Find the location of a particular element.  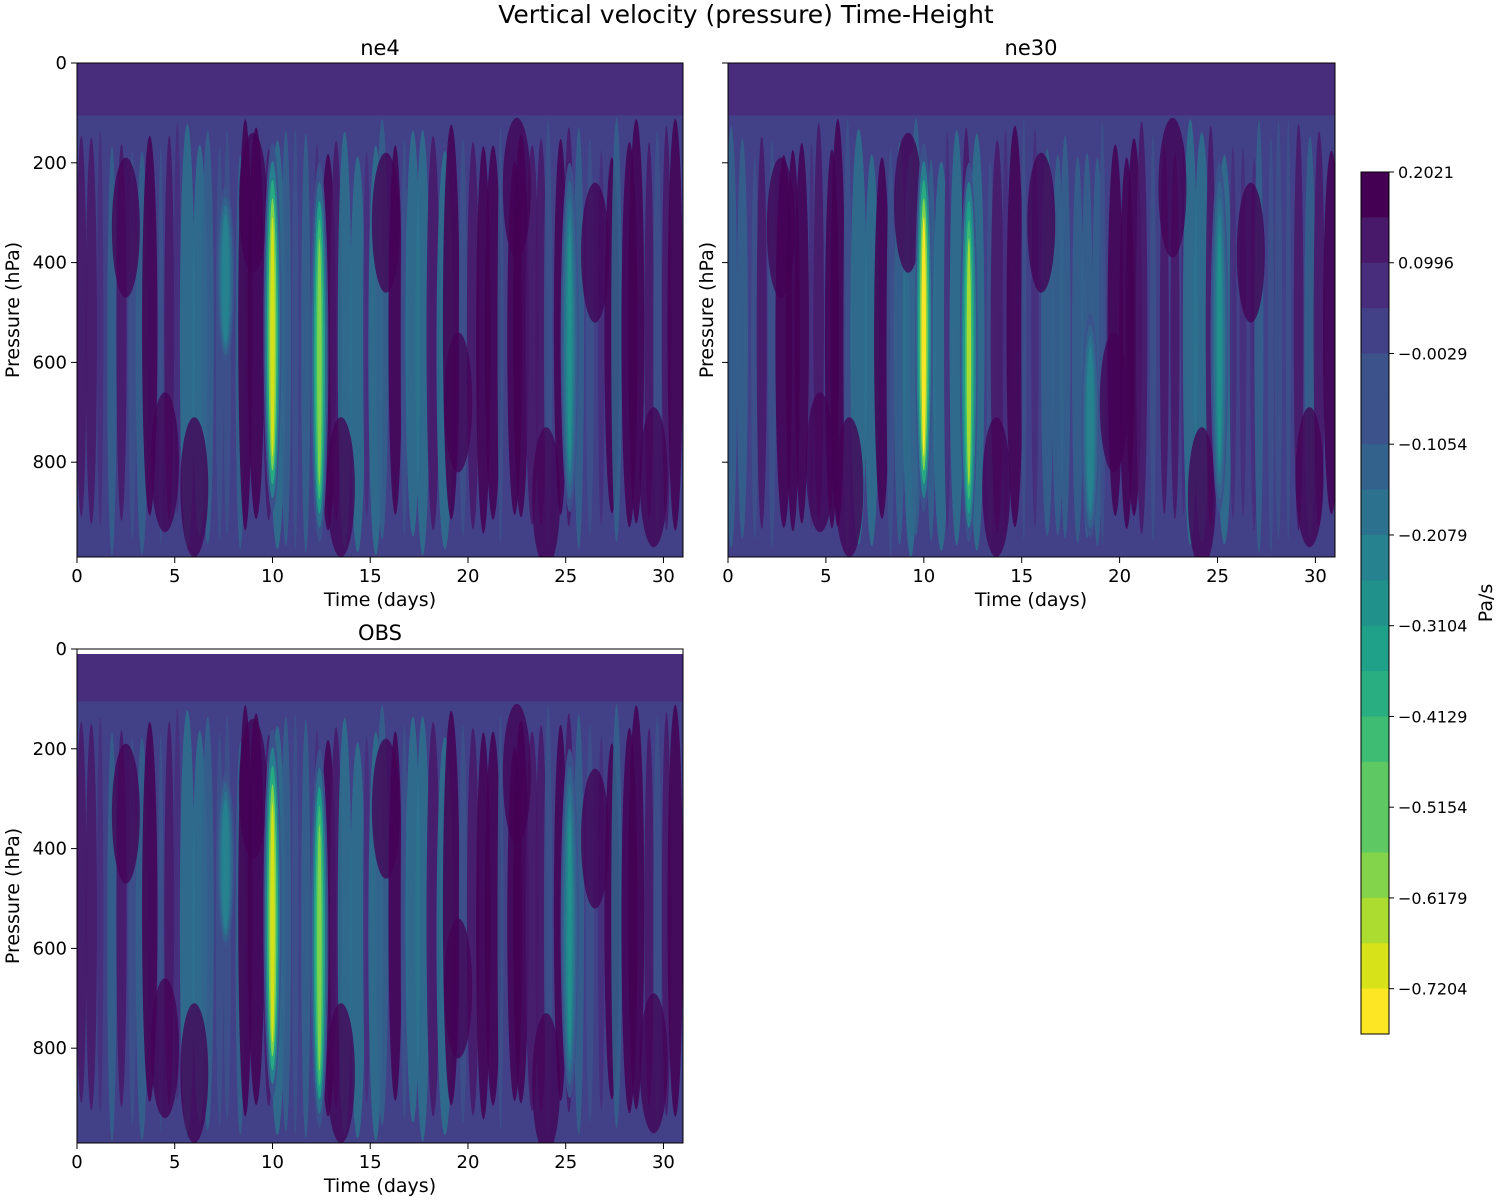

x-ticks-obs: 0 5 10 15 20 25 30 is located at coordinates (373, 1158).